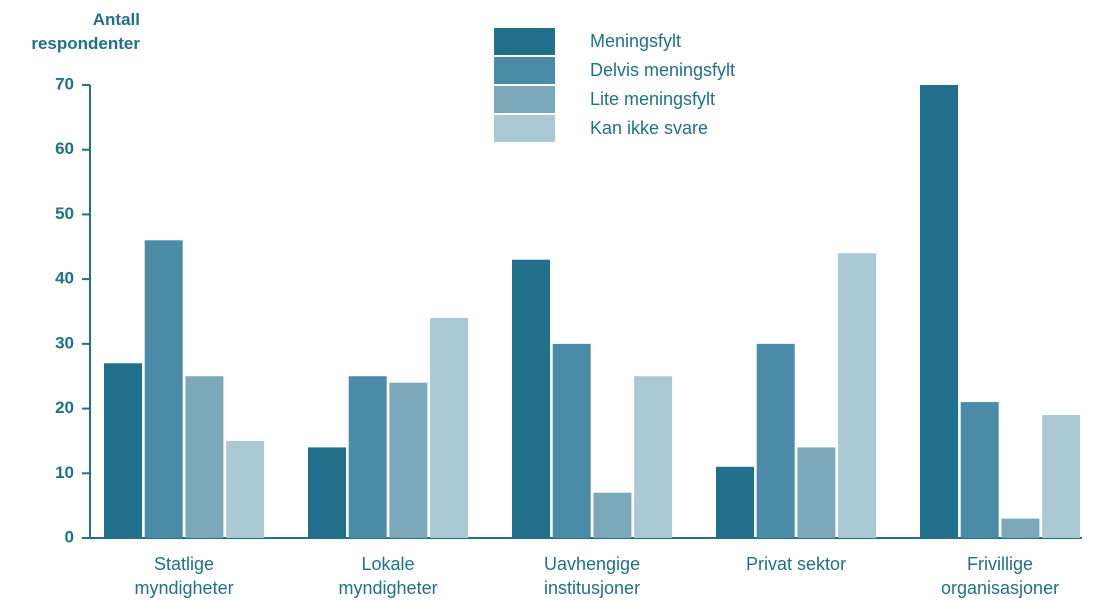 The width and height of the screenshot is (1093, 601). I want to click on x-tick-label: Privat sektor, so click(796, 564).